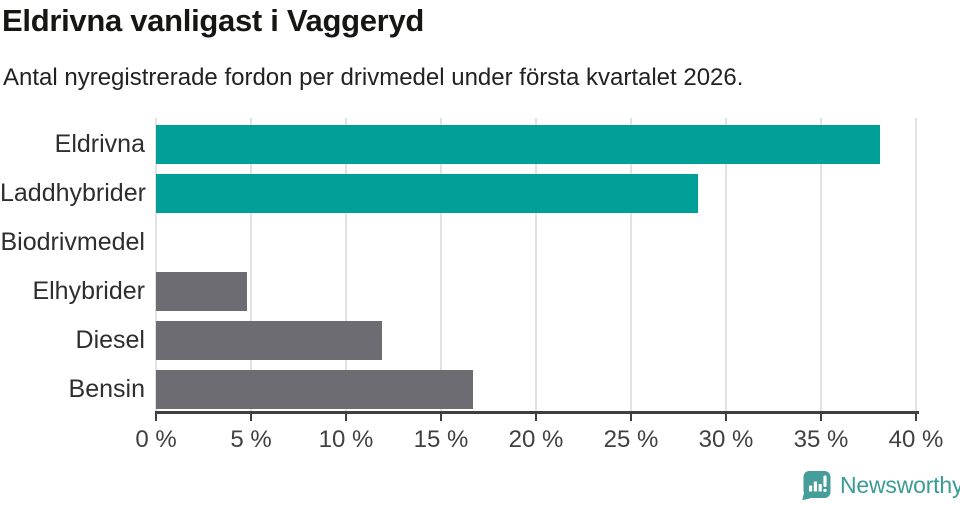 The width and height of the screenshot is (960, 505). What do you see at coordinates (73, 193) in the screenshot?
I see `category-label: Laddhybrider` at bounding box center [73, 193].